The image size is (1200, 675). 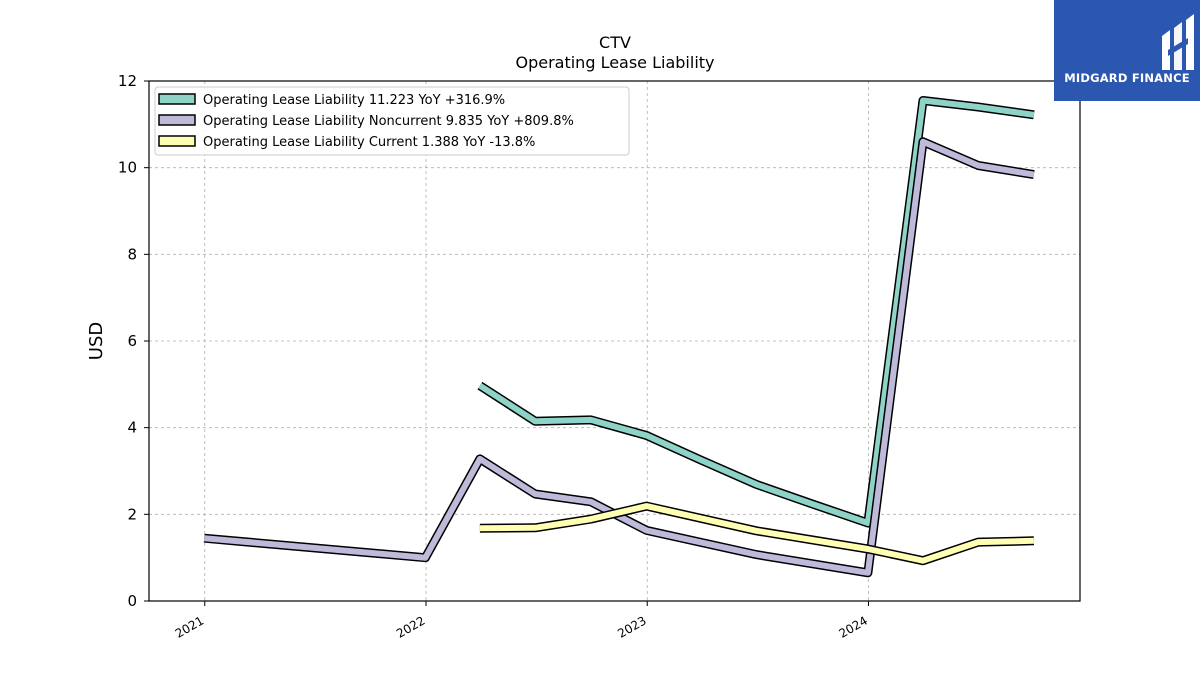 I want to click on chart-subtitle: Operating Lease Liability, so click(x=614, y=62).